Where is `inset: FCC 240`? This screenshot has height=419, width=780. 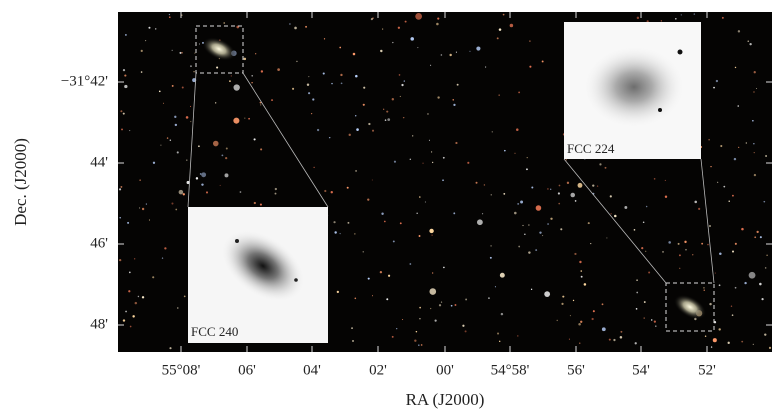
inset: FCC 240 is located at coordinates (258, 275).